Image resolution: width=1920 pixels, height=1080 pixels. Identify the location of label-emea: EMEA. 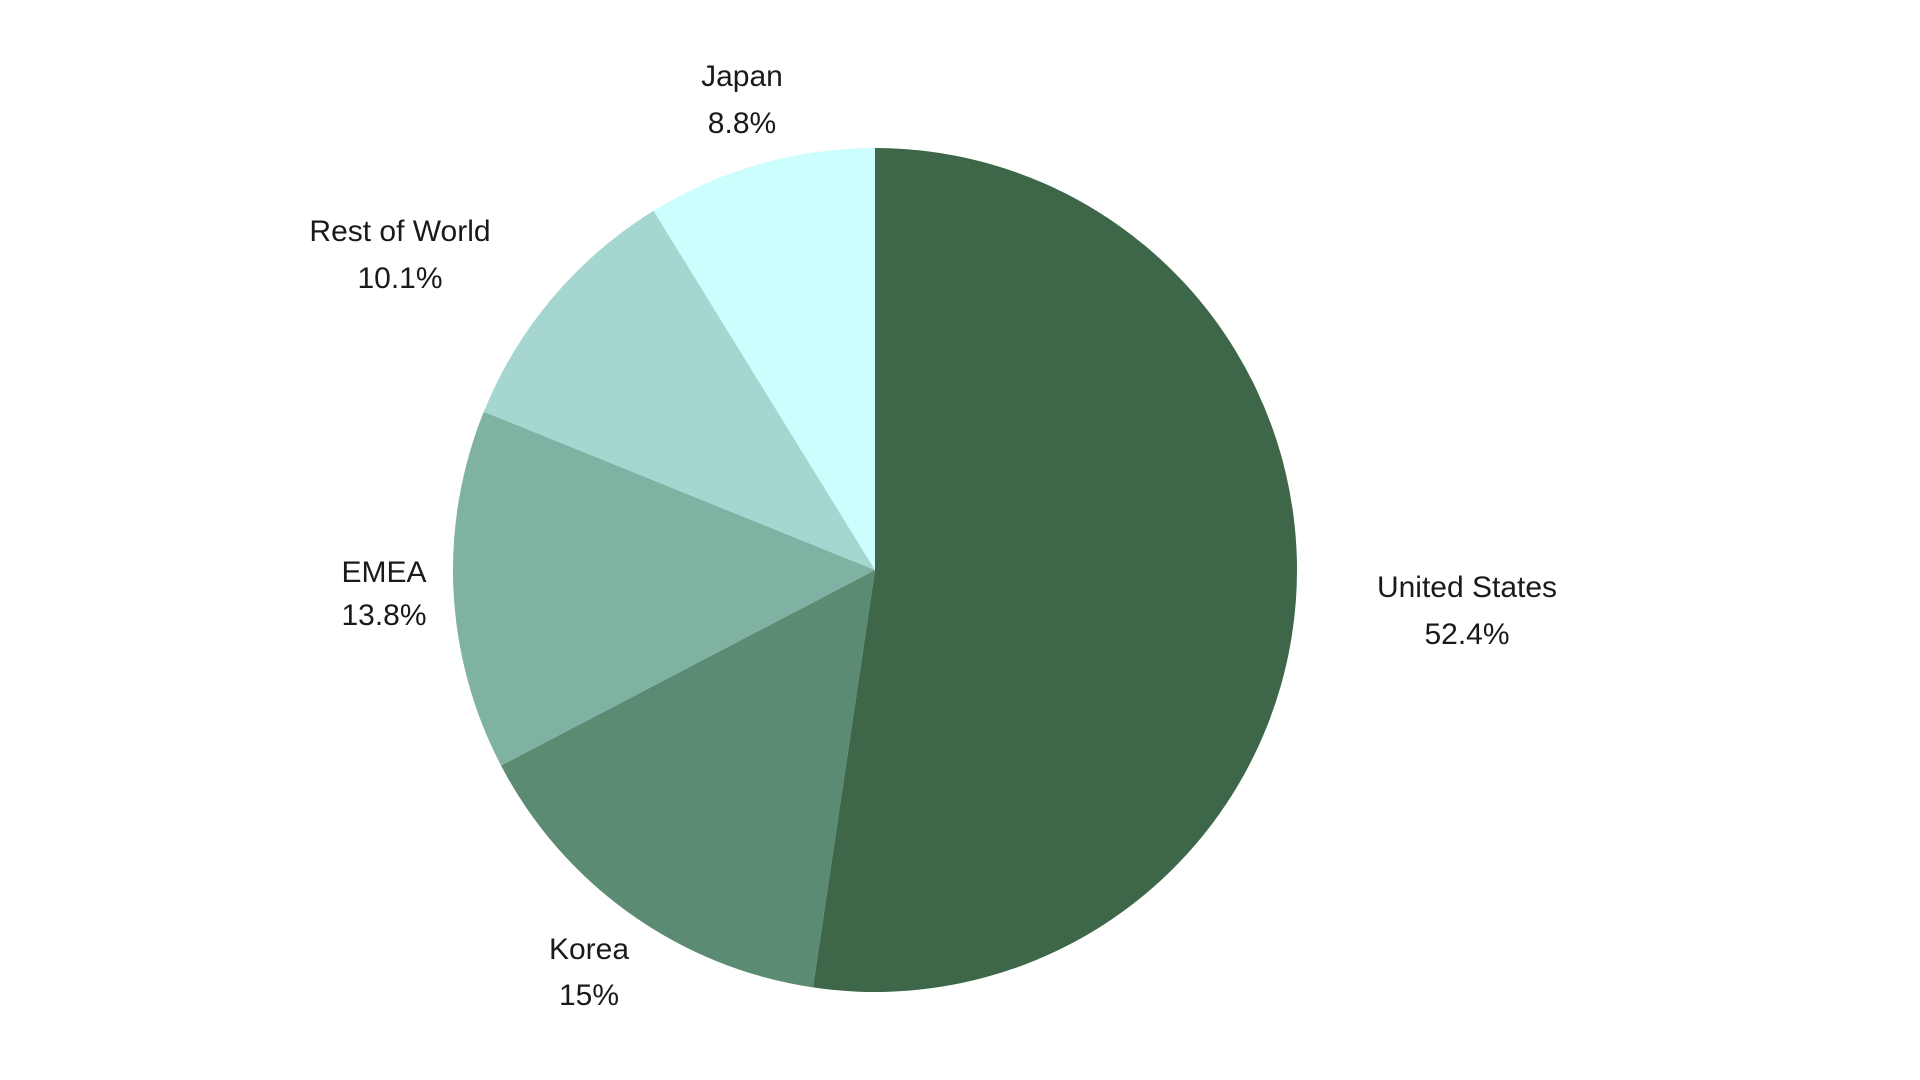
(383, 572).